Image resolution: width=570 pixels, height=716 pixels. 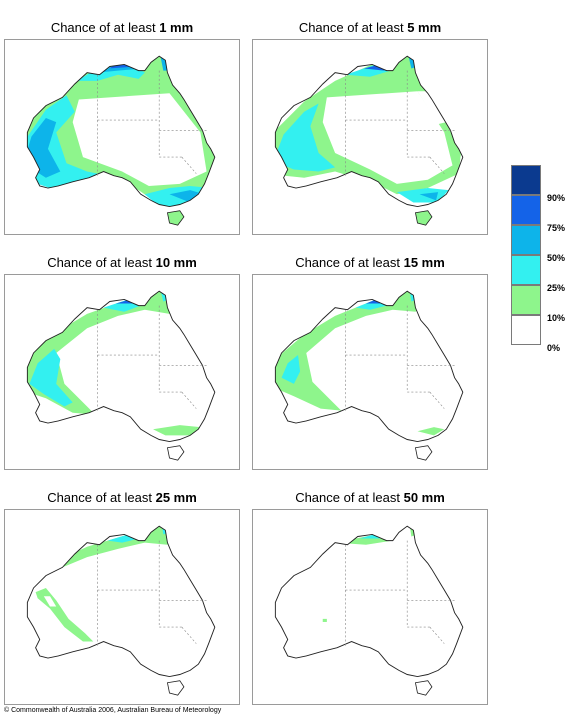 What do you see at coordinates (556, 198) in the screenshot?
I see `legend-label-90: 90%` at bounding box center [556, 198].